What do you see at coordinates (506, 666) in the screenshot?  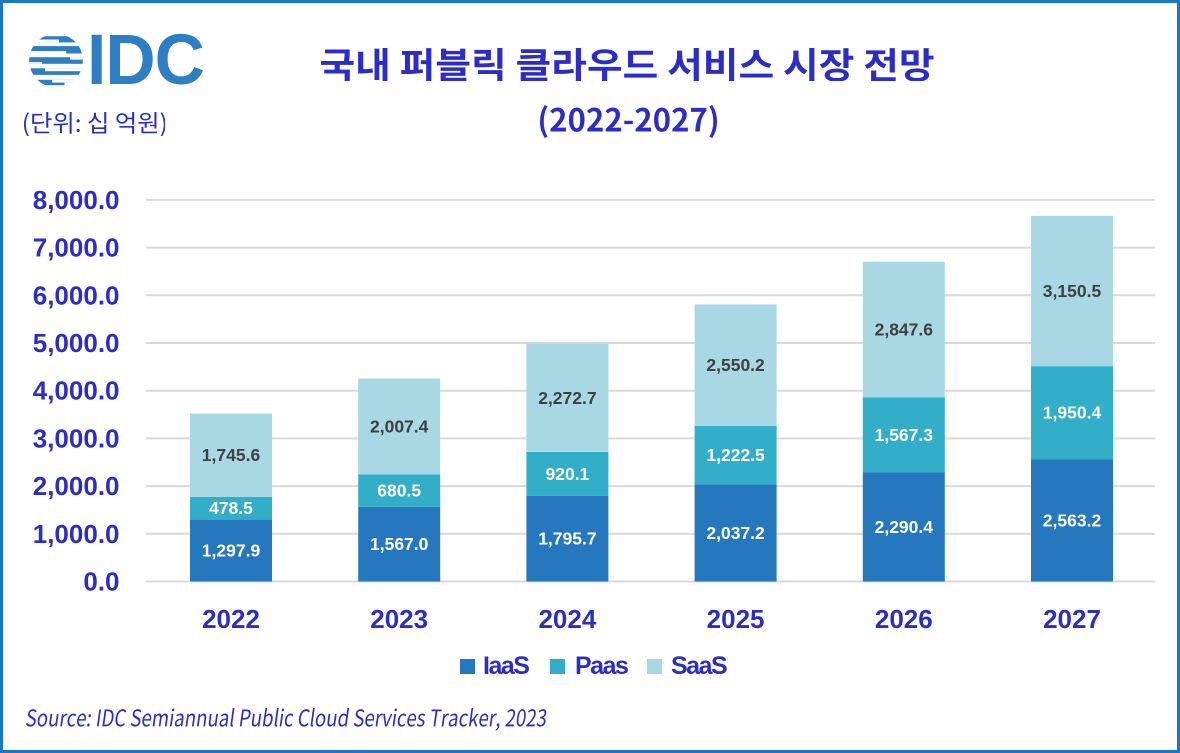 I see `svg-text: IaaS` at bounding box center [506, 666].